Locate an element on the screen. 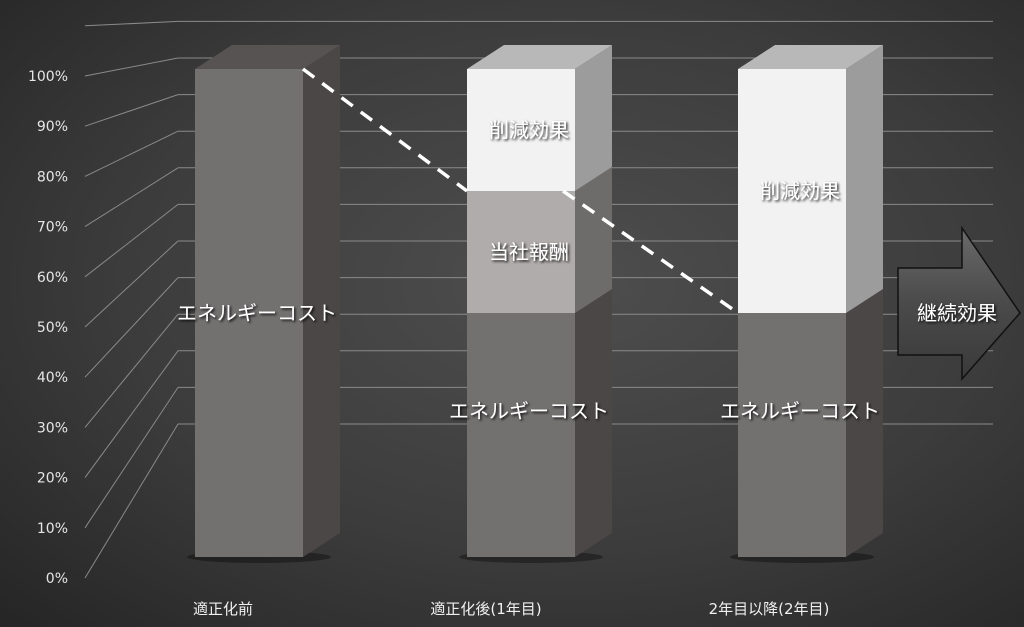 The height and width of the screenshot is (627, 1024). data-label: 当社報酬 is located at coordinates (529, 252).